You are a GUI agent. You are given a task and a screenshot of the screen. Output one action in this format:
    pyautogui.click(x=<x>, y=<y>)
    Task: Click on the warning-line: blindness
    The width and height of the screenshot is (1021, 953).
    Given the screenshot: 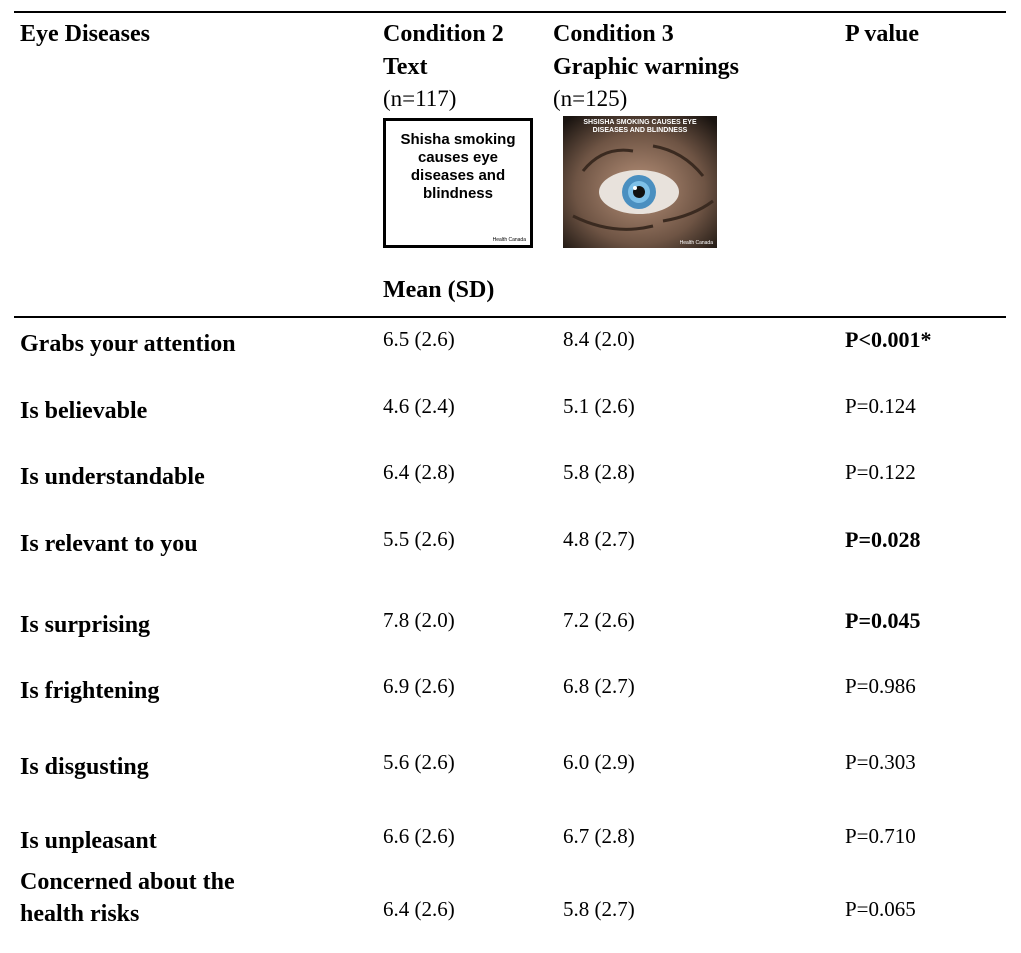 What is the action you would take?
    pyautogui.click(x=457, y=193)
    